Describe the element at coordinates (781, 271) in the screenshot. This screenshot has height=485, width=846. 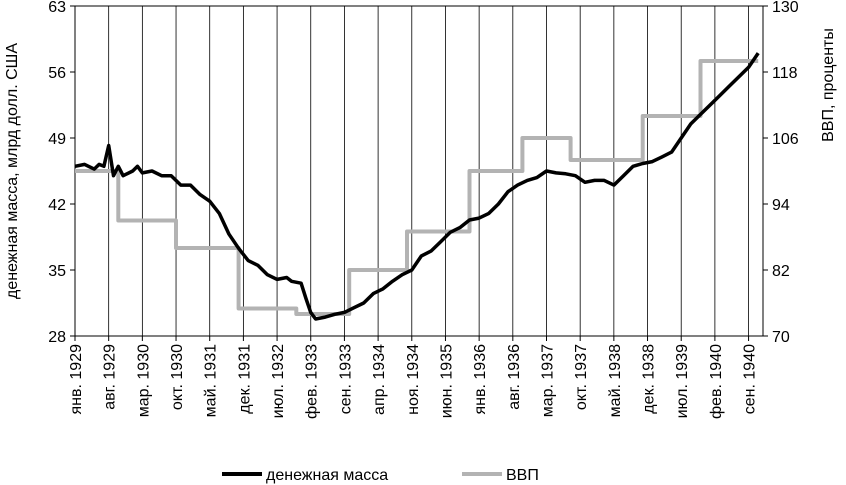
I see `right-tick-label: 82` at that location.